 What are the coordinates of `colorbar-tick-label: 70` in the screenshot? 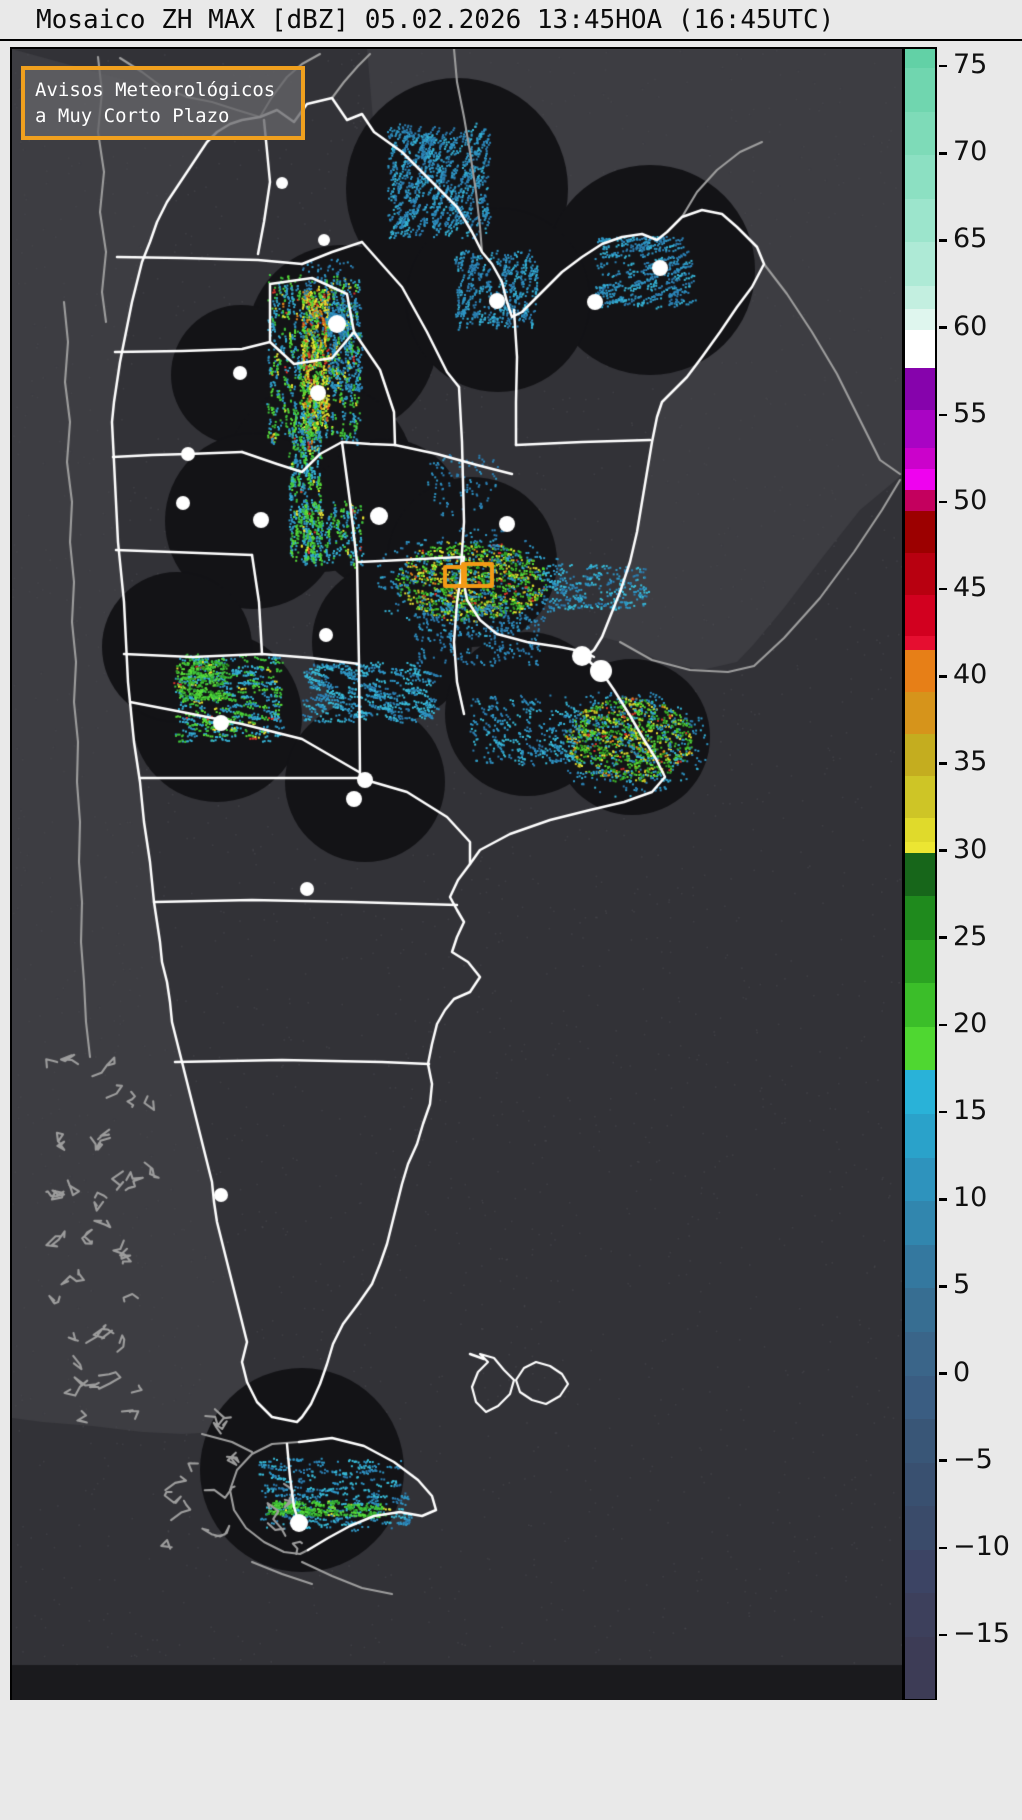 It's located at (970, 152).